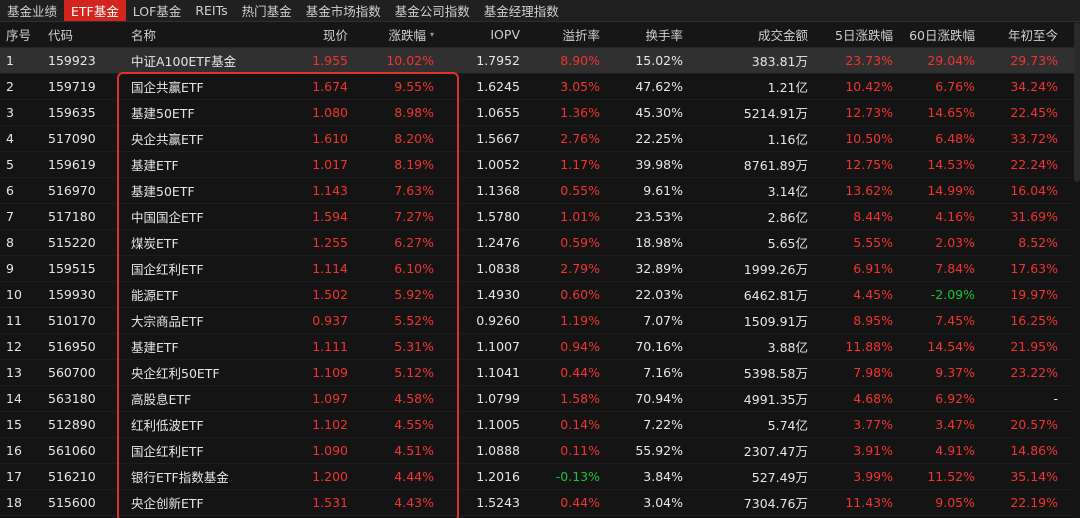 Image resolution: width=1080 pixels, height=518 pixels. What do you see at coordinates (580, 294) in the screenshot?
I see `row-premium: 0.60%` at bounding box center [580, 294].